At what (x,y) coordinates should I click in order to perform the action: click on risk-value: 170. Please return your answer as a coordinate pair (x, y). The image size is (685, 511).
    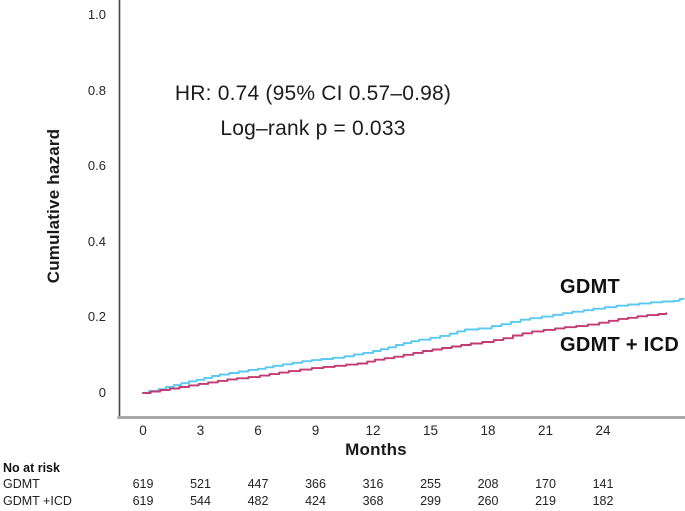
    Looking at the image, I should click on (545, 484).